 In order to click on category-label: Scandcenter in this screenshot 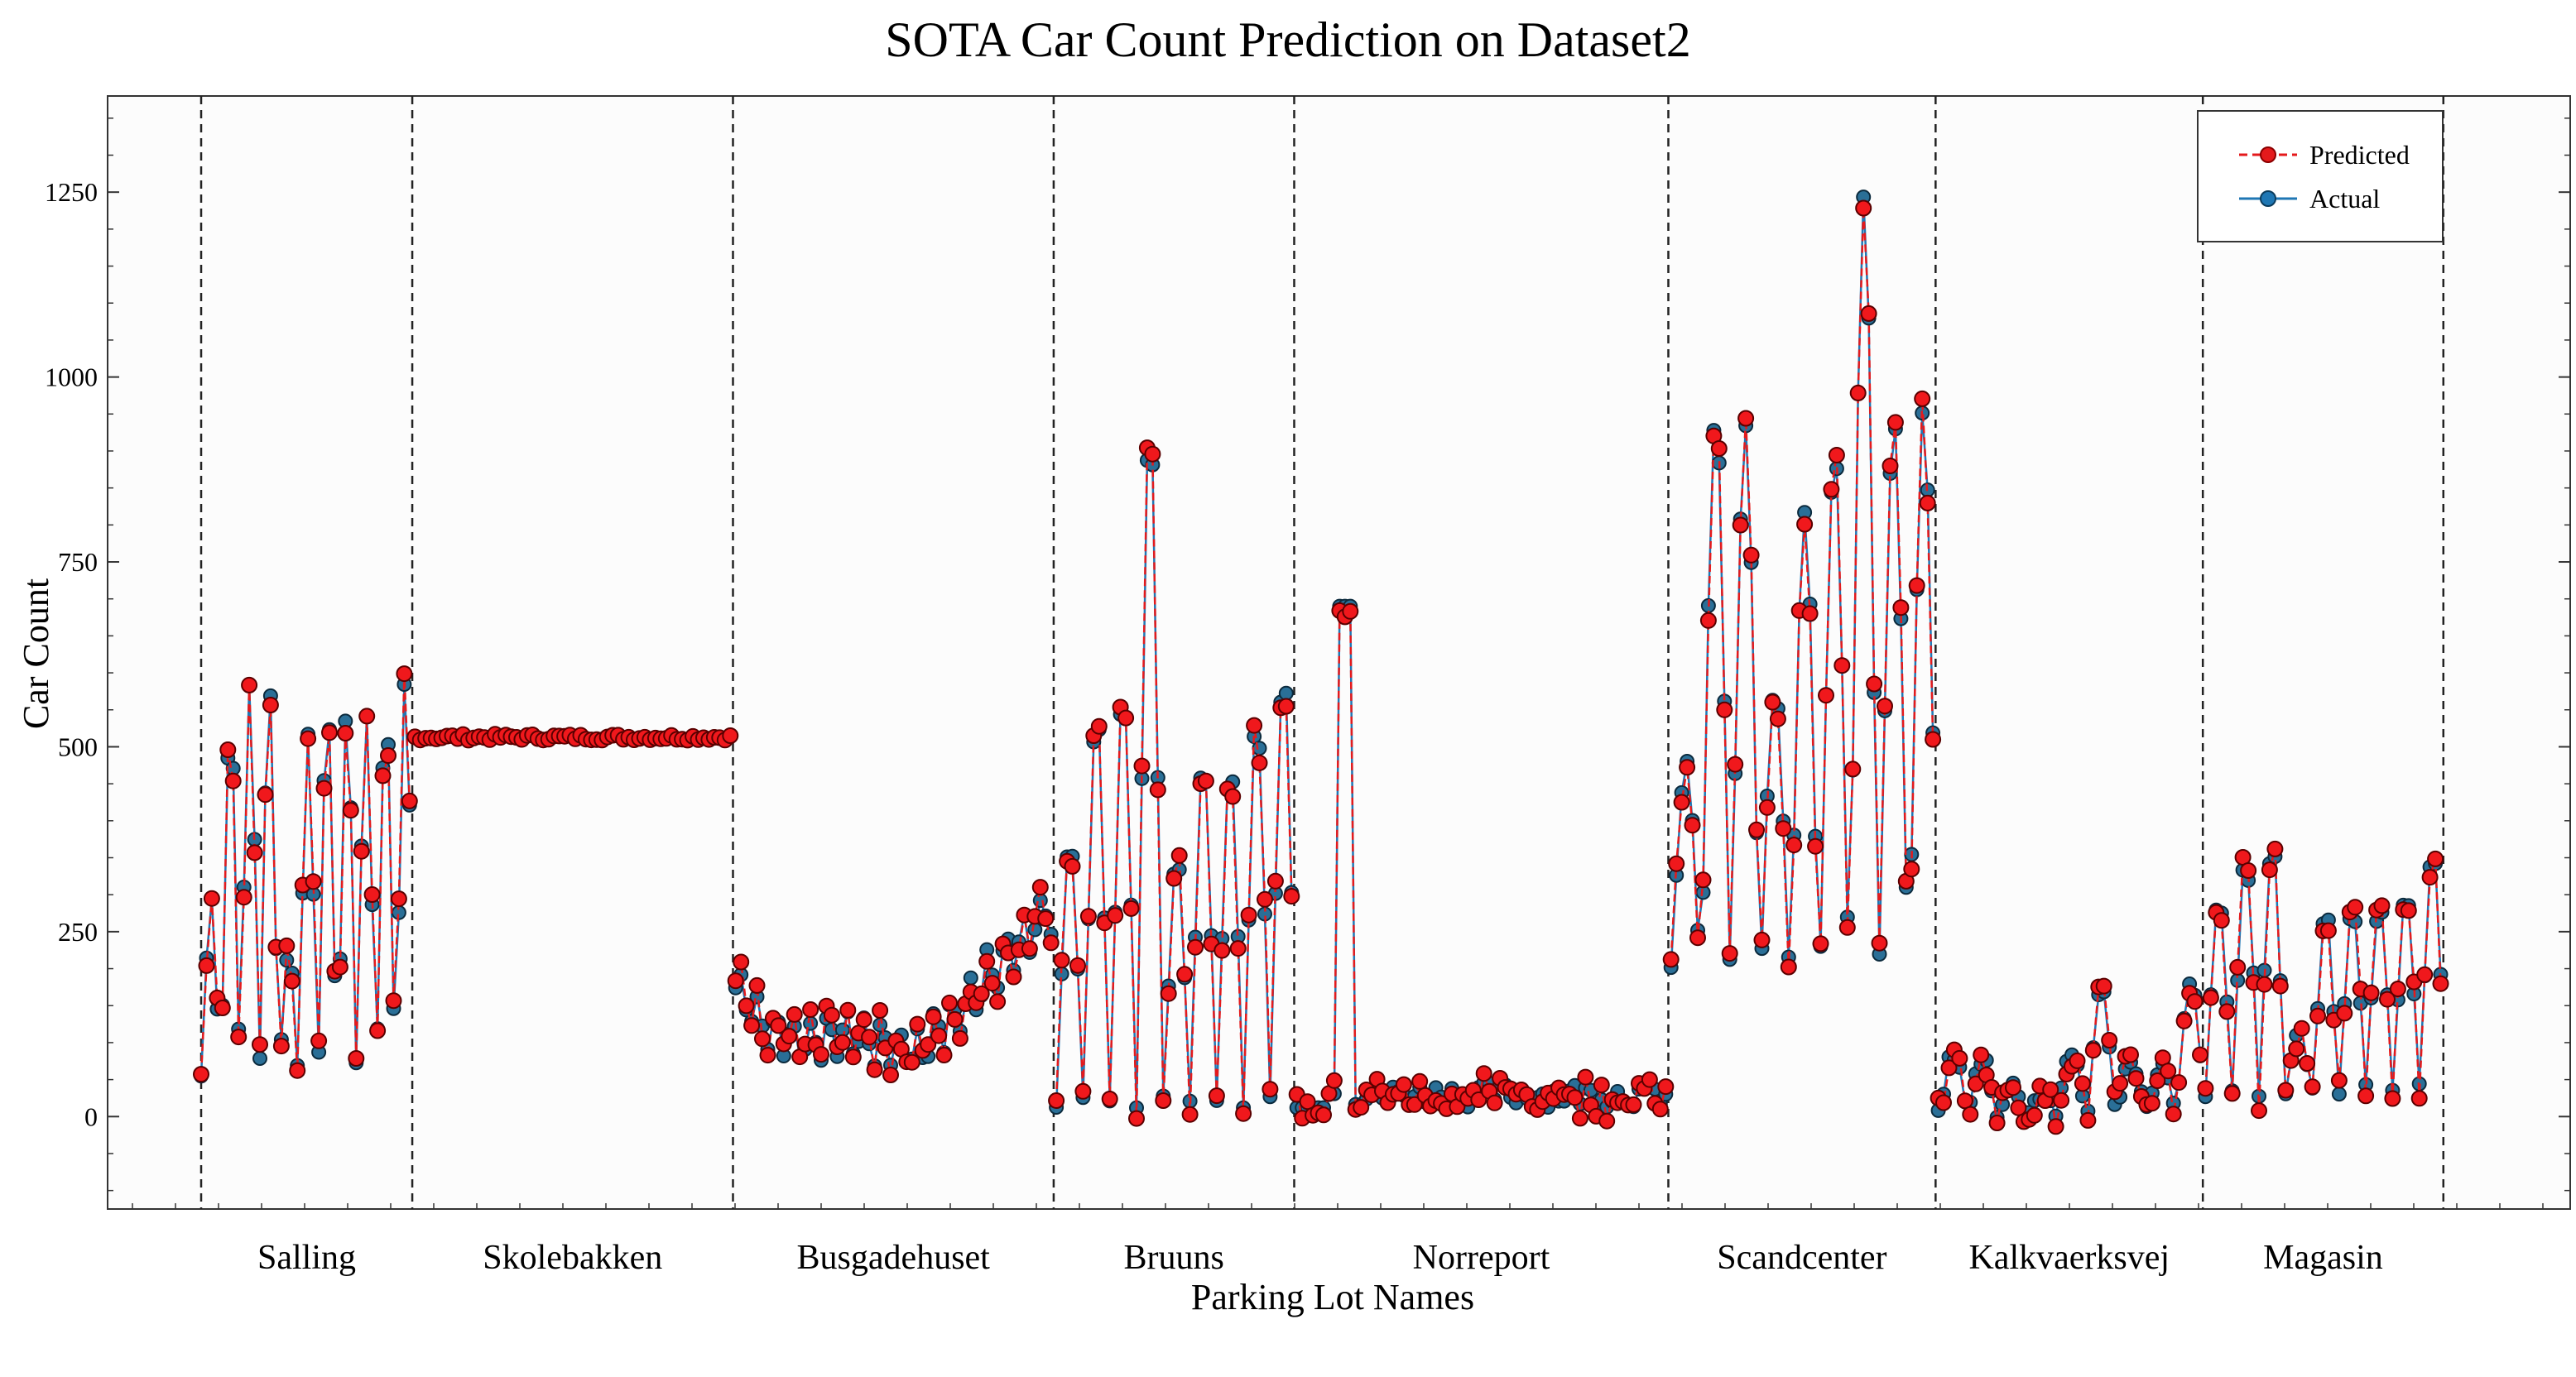, I will do `click(1801, 1258)`.